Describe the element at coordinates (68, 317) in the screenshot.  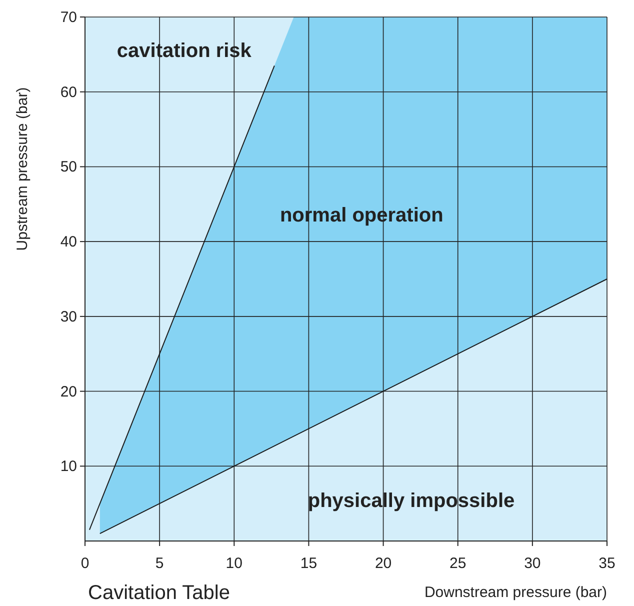
I see `y-tick-label: 30` at that location.